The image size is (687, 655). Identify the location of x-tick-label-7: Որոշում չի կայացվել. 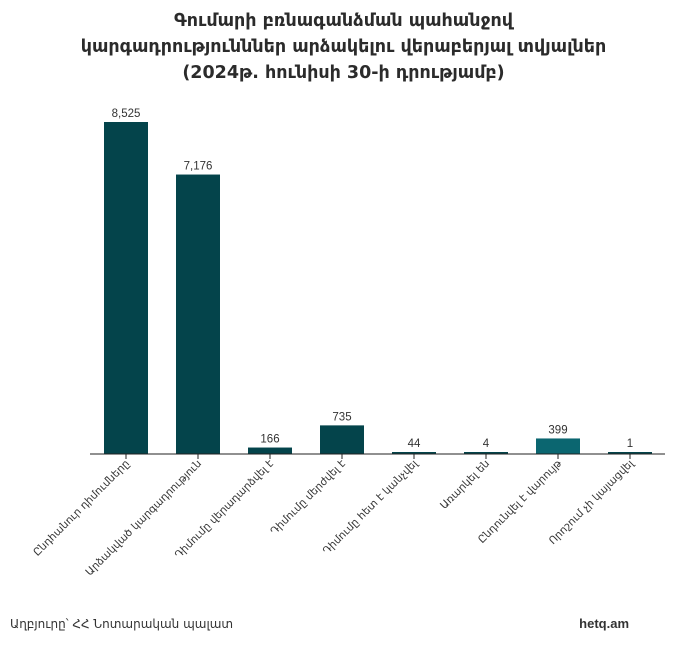
(592, 502).